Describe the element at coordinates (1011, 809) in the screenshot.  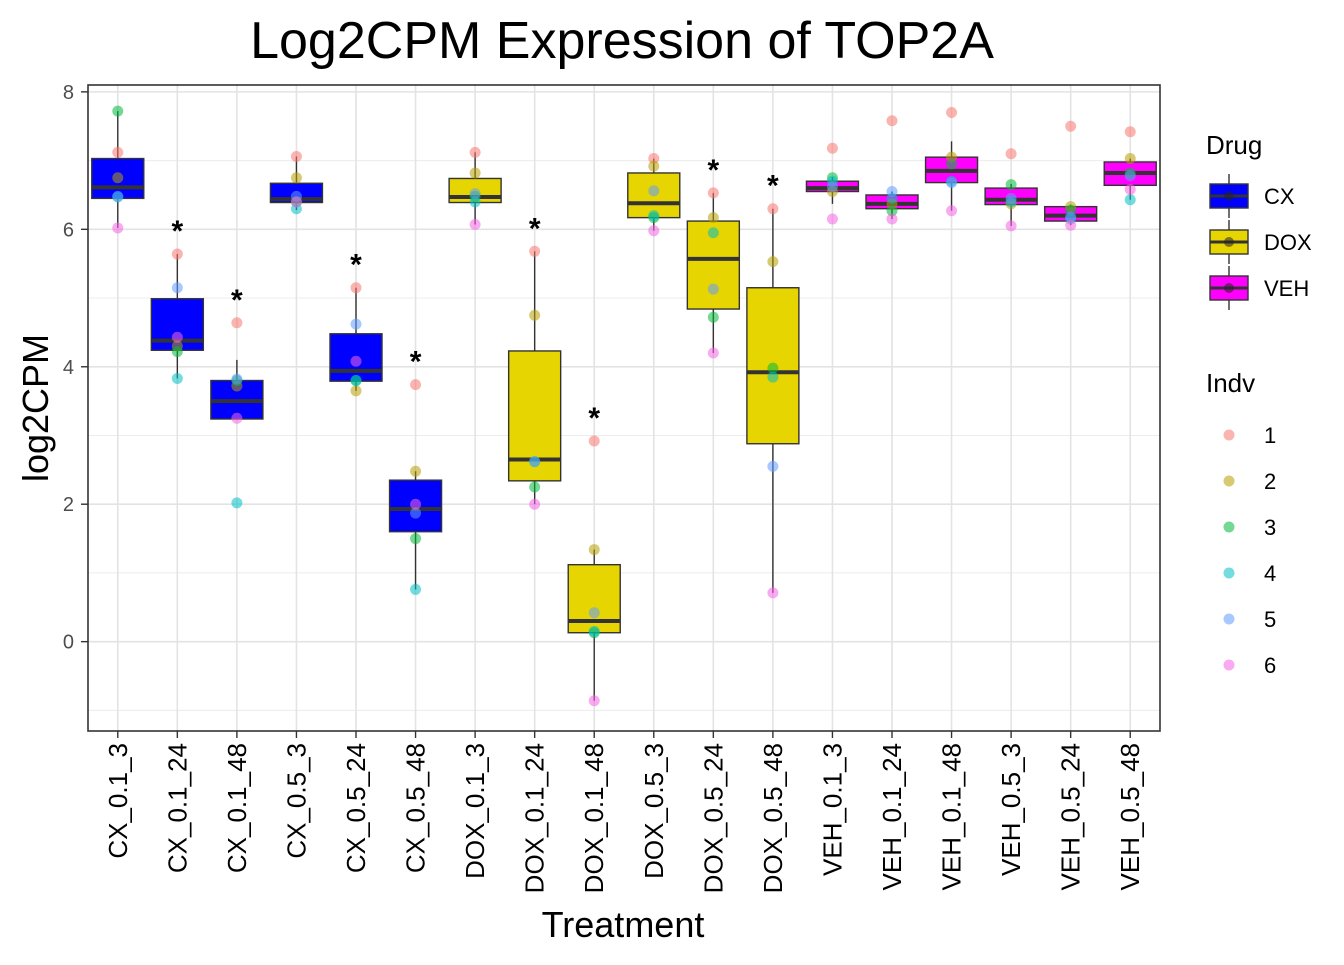
I see `x-tick-label: VEH_0.5_3` at that location.